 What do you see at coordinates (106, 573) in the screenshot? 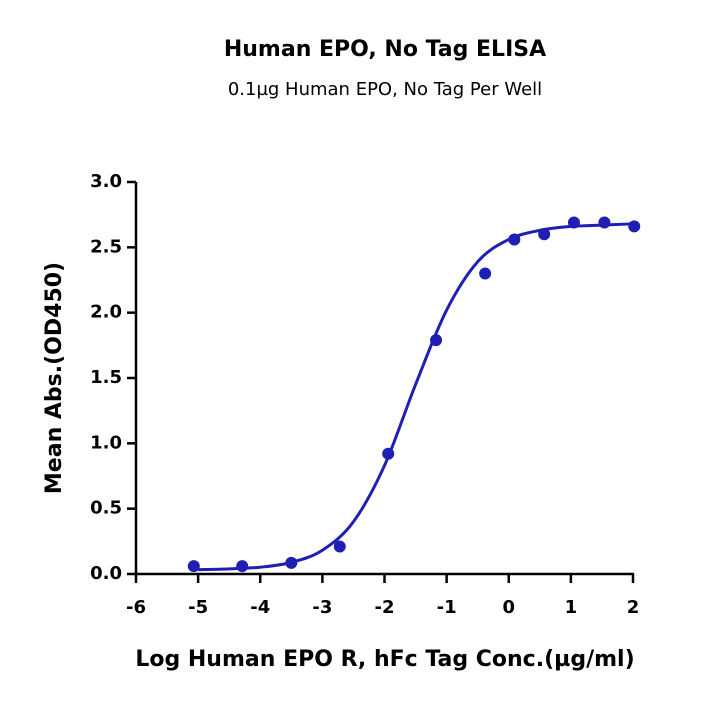
I see `y-tick-label: 0.0` at bounding box center [106, 573].